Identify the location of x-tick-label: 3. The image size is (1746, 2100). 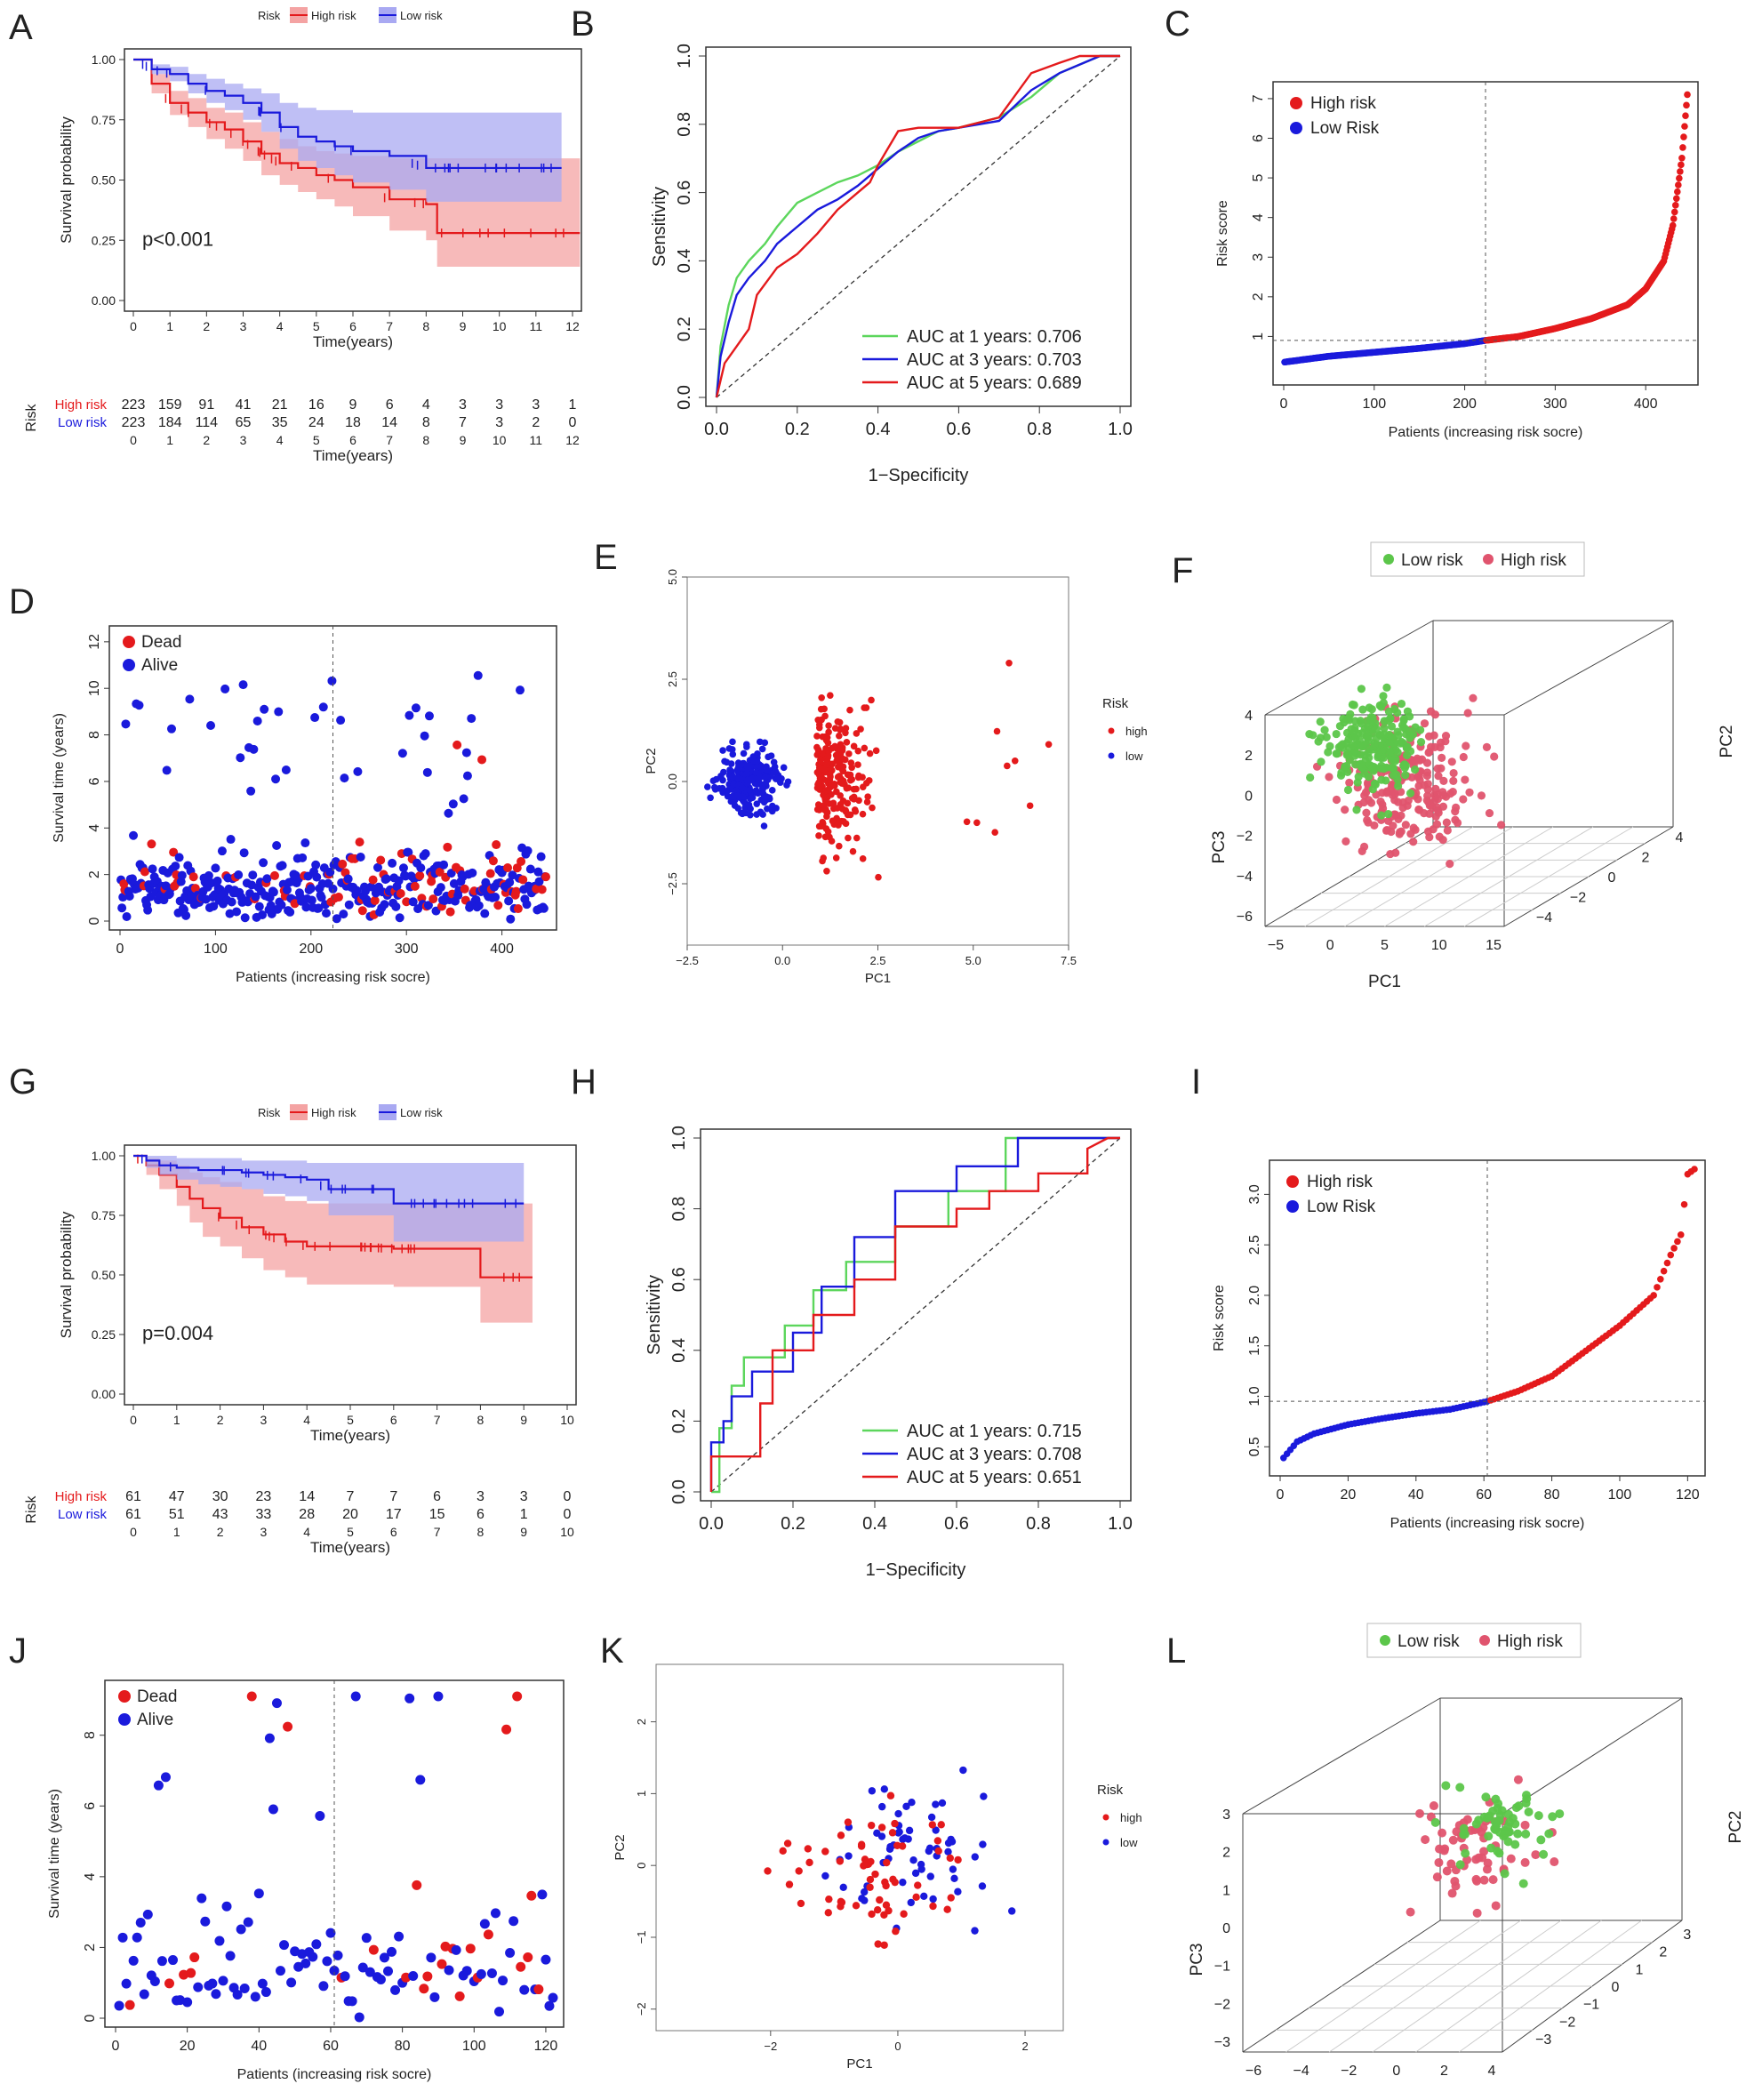
(264, 1420).